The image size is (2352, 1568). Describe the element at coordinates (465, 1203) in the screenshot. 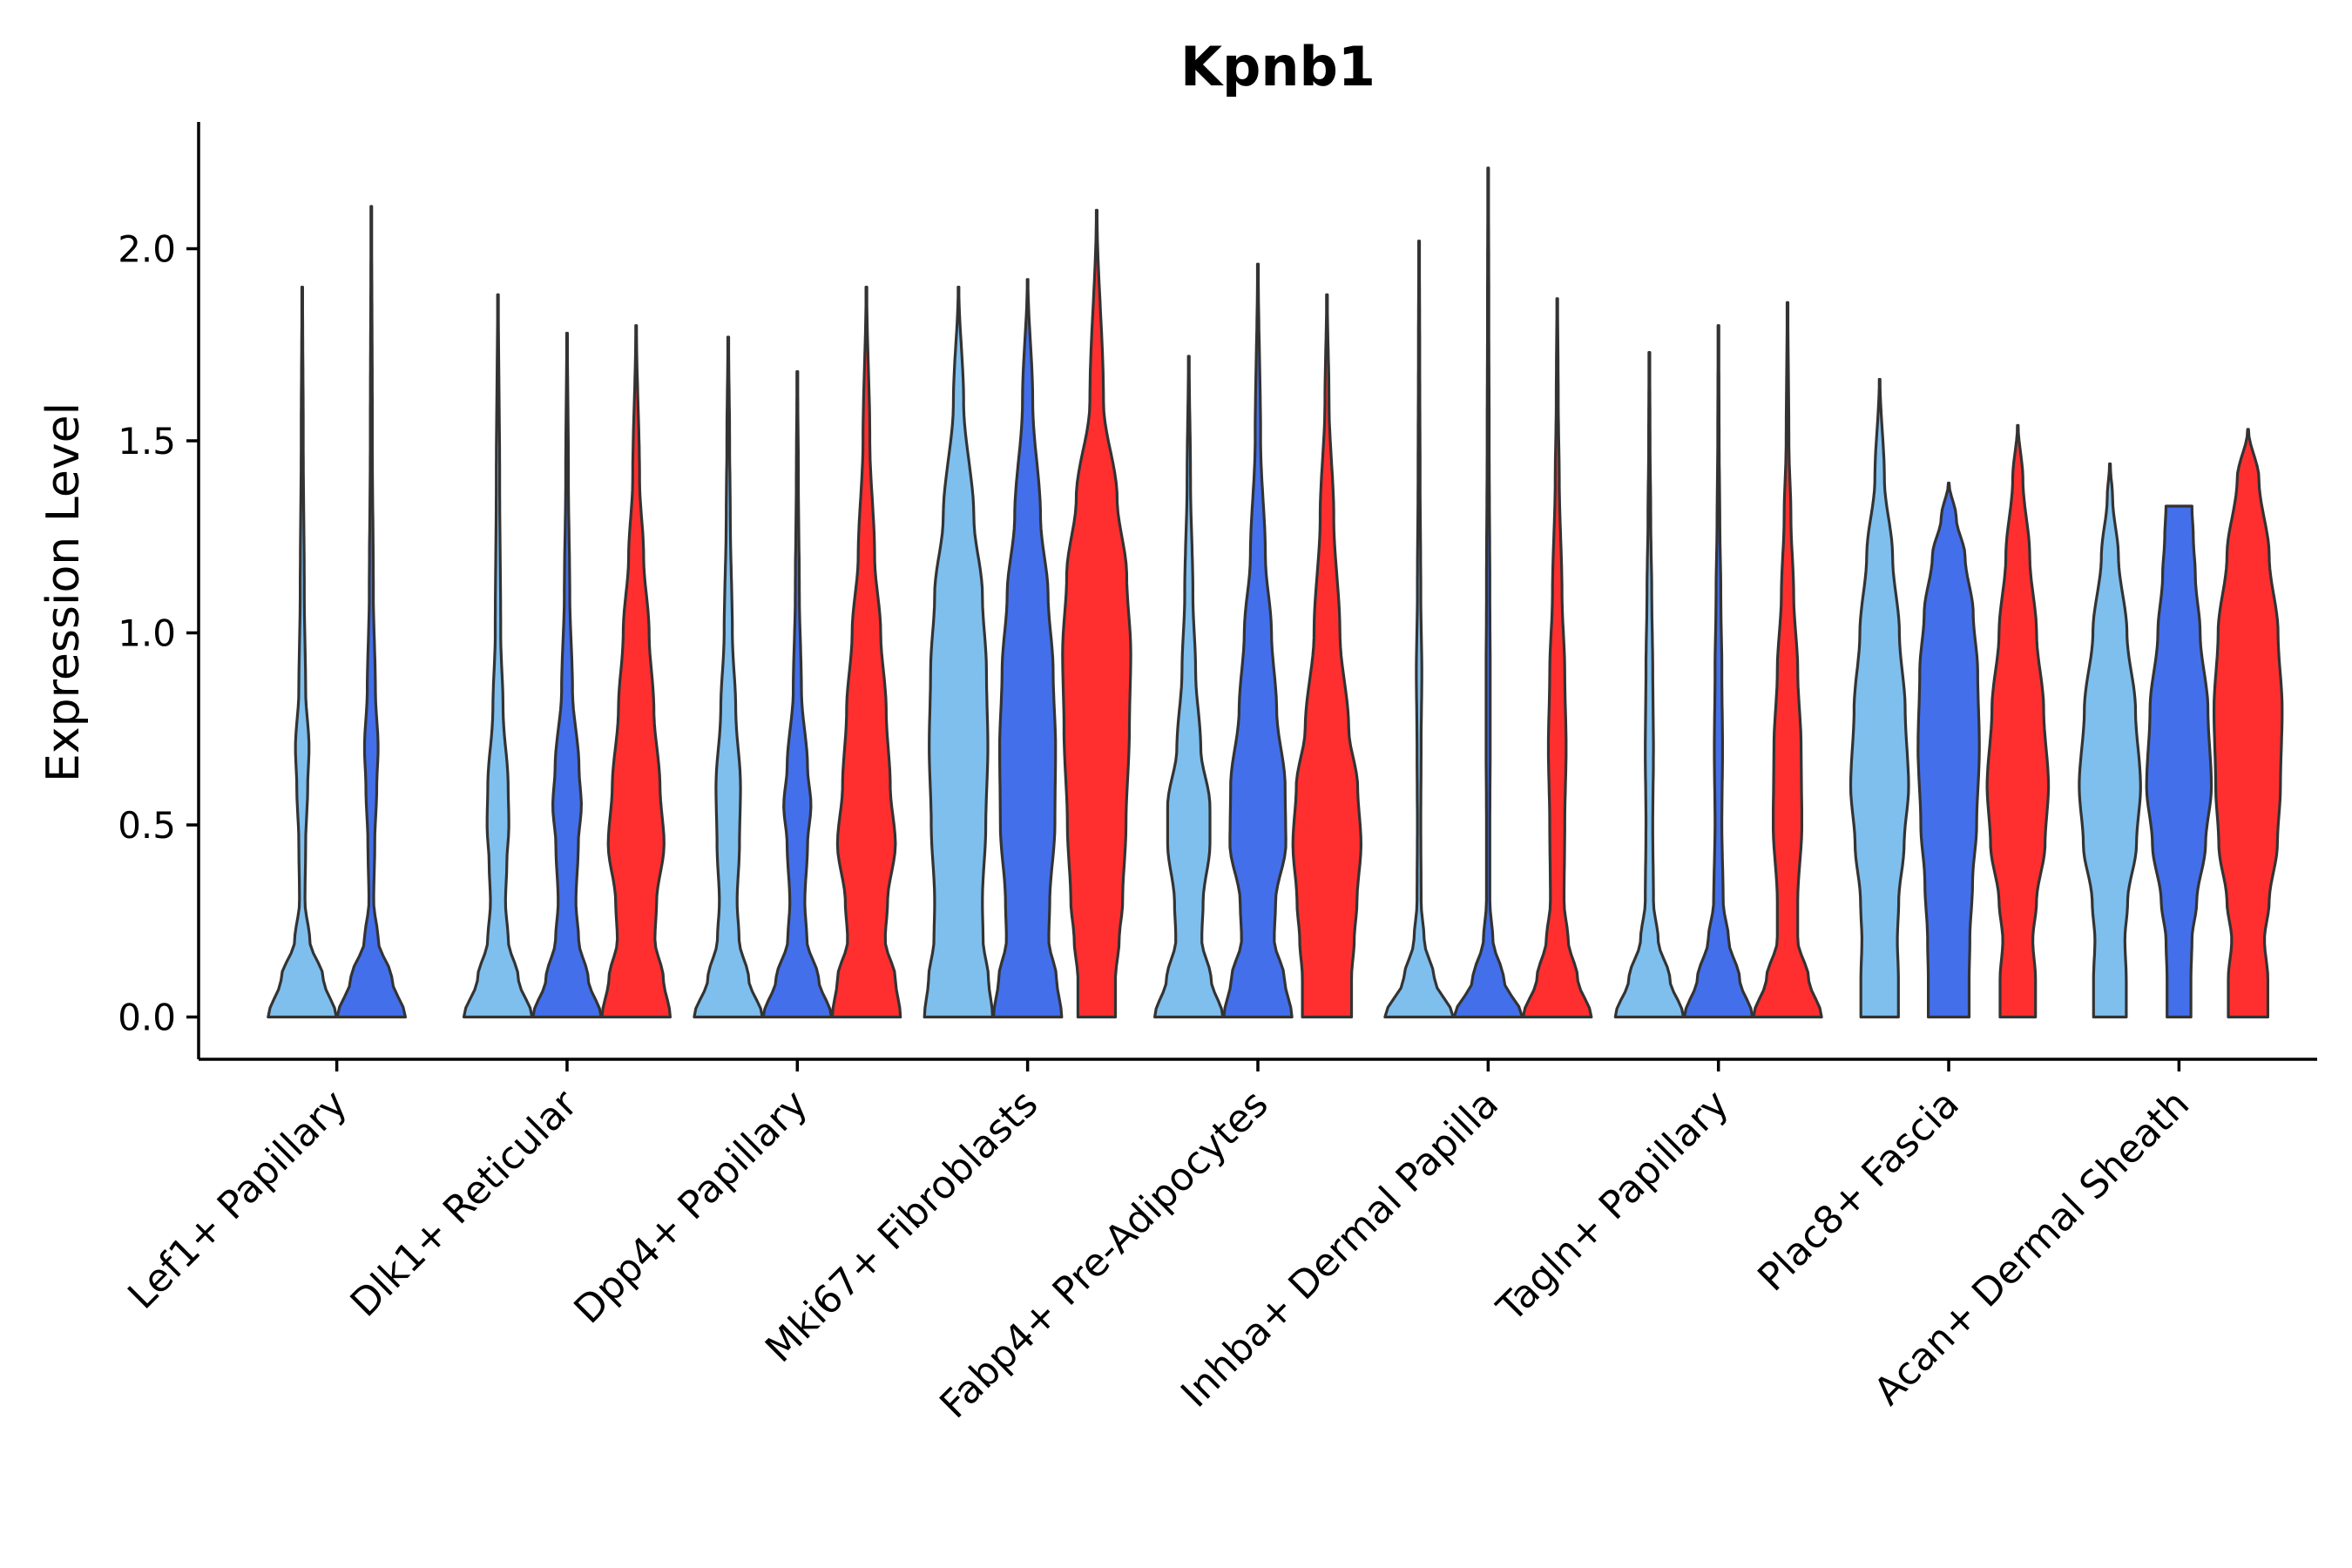

I see `x-tick-label: Dlk1+ Reticular` at that location.